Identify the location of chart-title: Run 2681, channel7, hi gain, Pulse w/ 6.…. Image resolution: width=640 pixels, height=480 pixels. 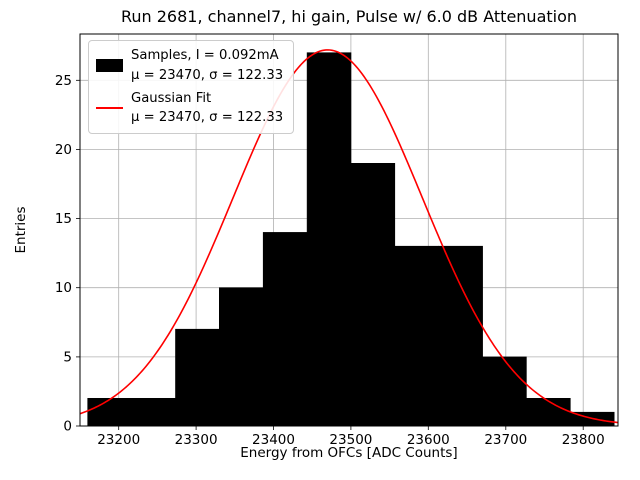
(349, 16).